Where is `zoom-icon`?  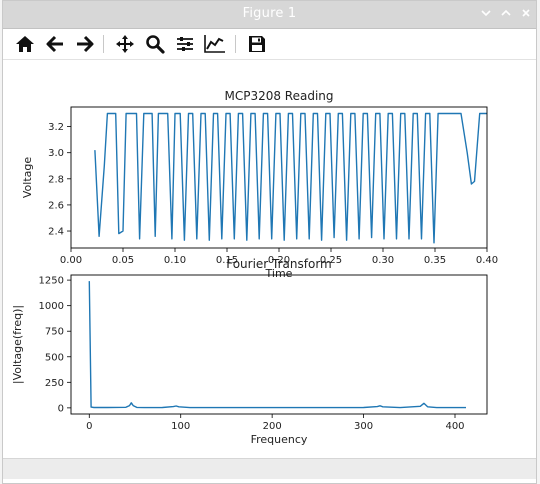
zoom-icon is located at coordinates (155, 44).